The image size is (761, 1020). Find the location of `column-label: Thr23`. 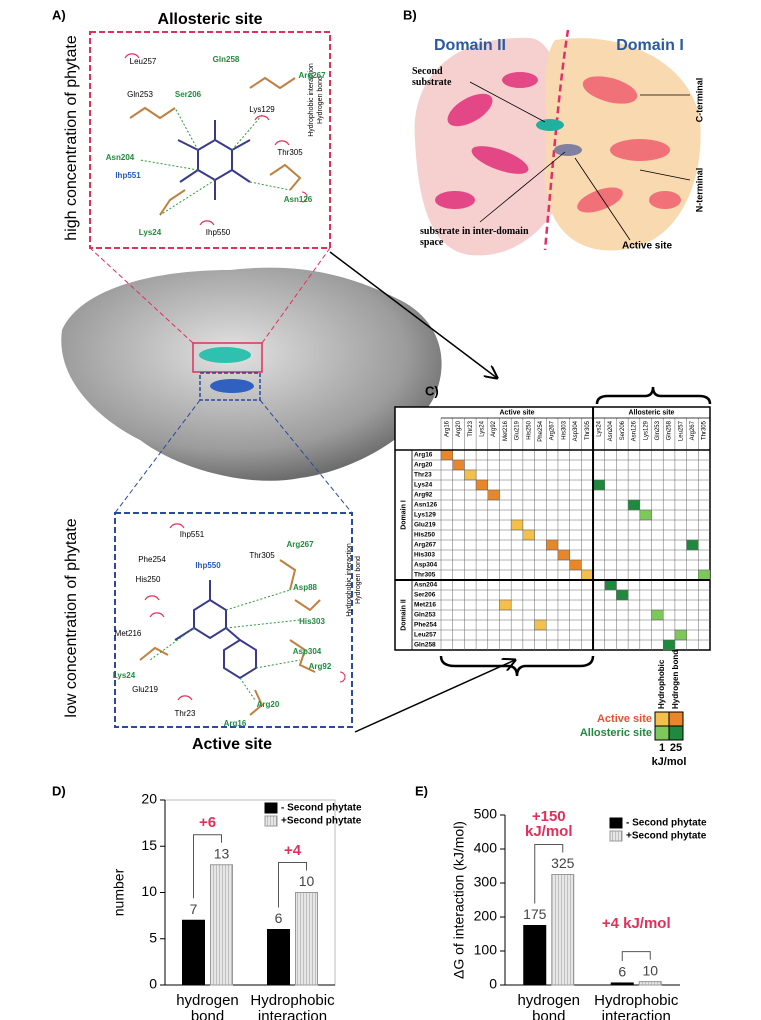

column-label: Thr23 is located at coordinates (471, 428).